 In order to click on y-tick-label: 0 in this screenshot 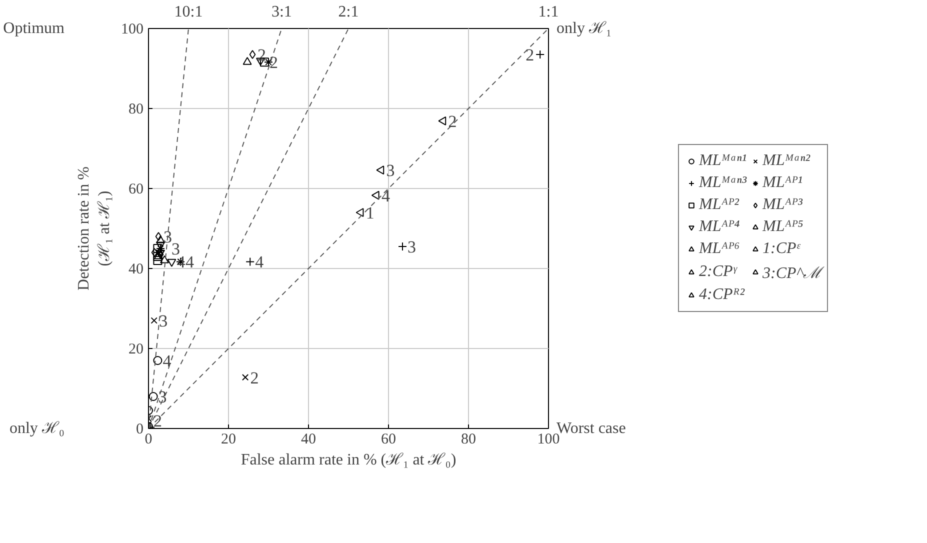, I will do `click(140, 430)`.